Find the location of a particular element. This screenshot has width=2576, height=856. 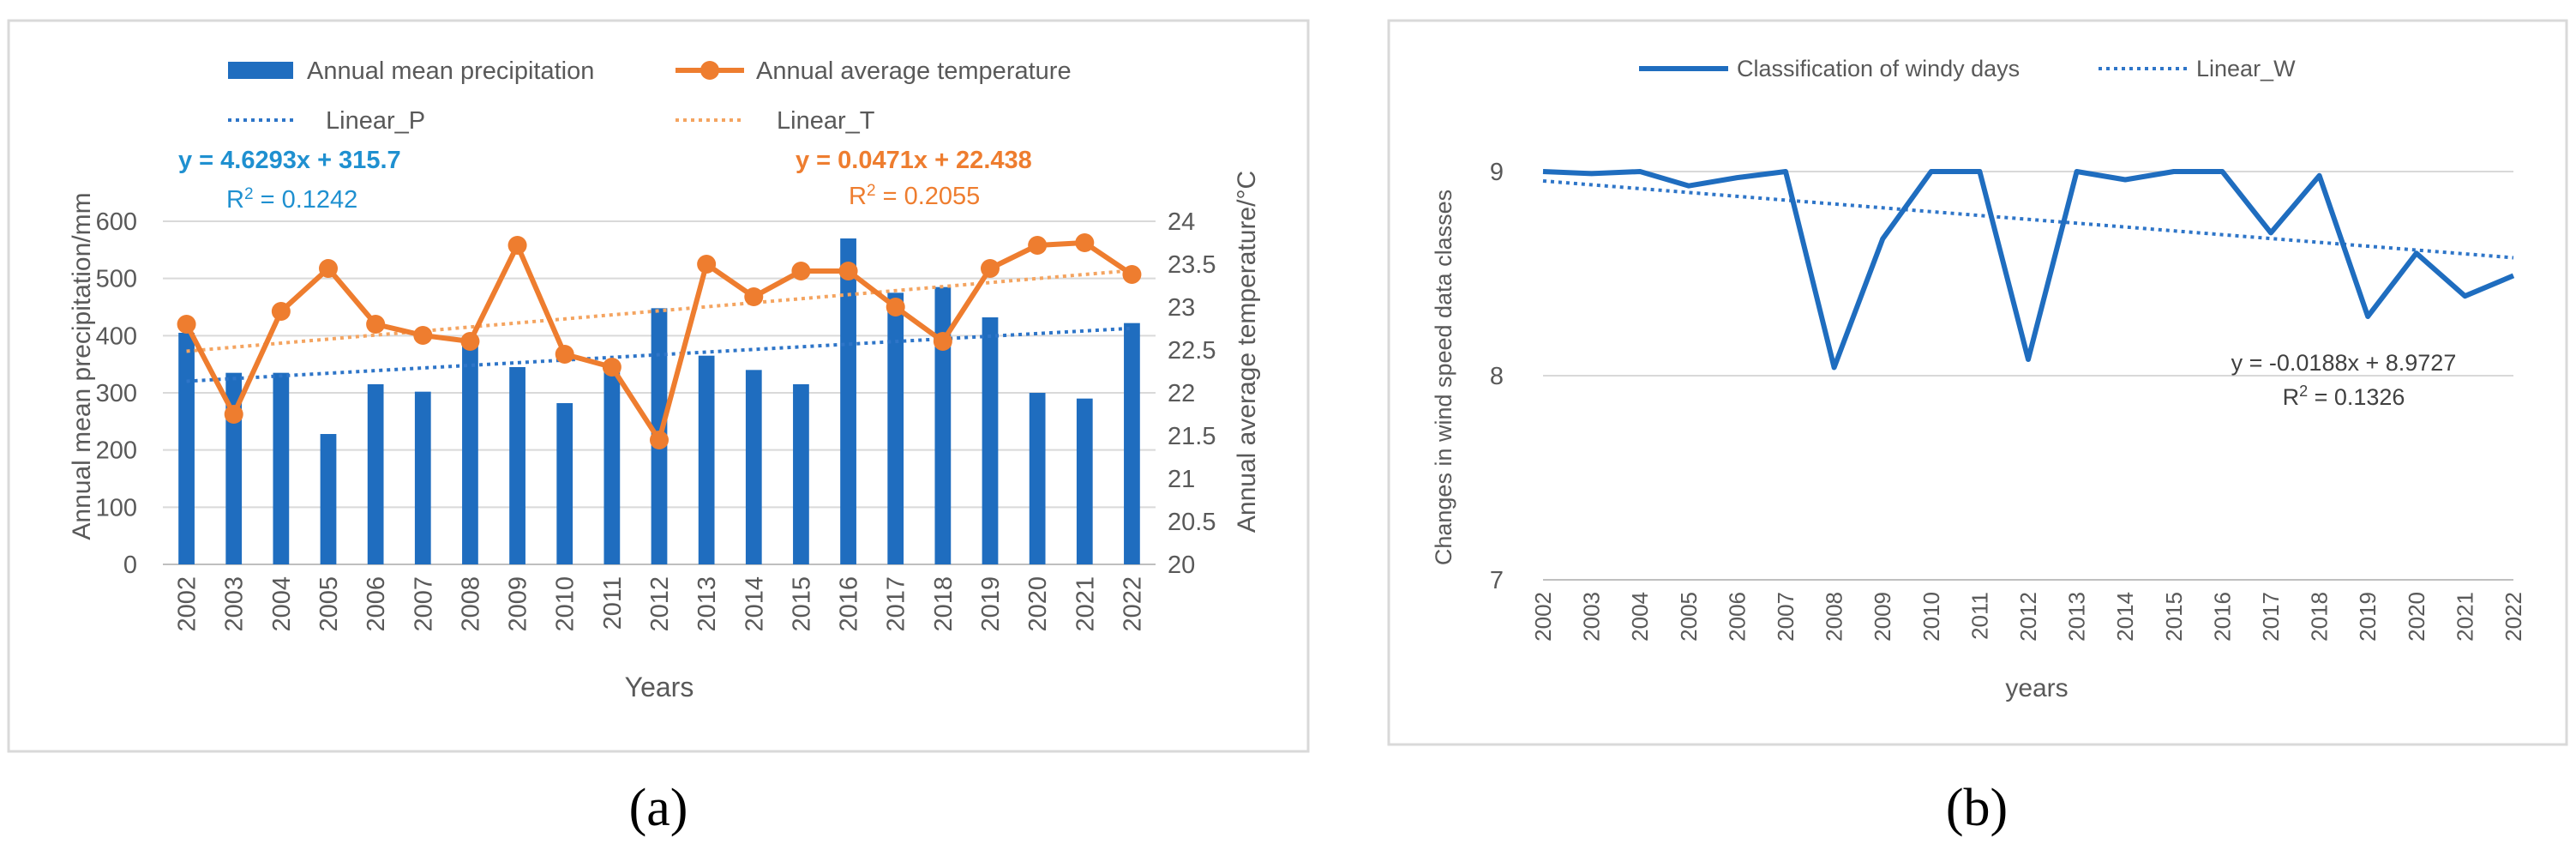

equation-linear-w: y = -0.0188x + 8.9727 is located at coordinates (2344, 363).